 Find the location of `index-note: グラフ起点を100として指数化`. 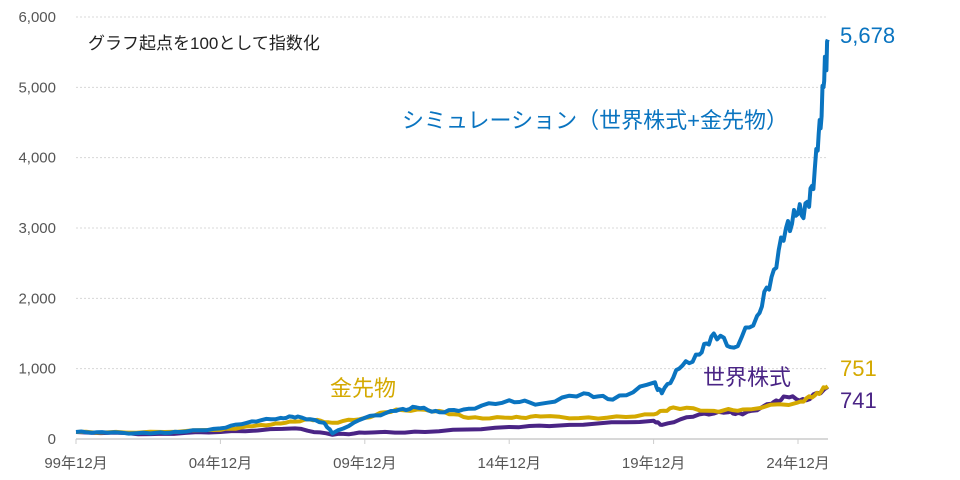

index-note: グラフ起点を100として指数化 is located at coordinates (204, 43).